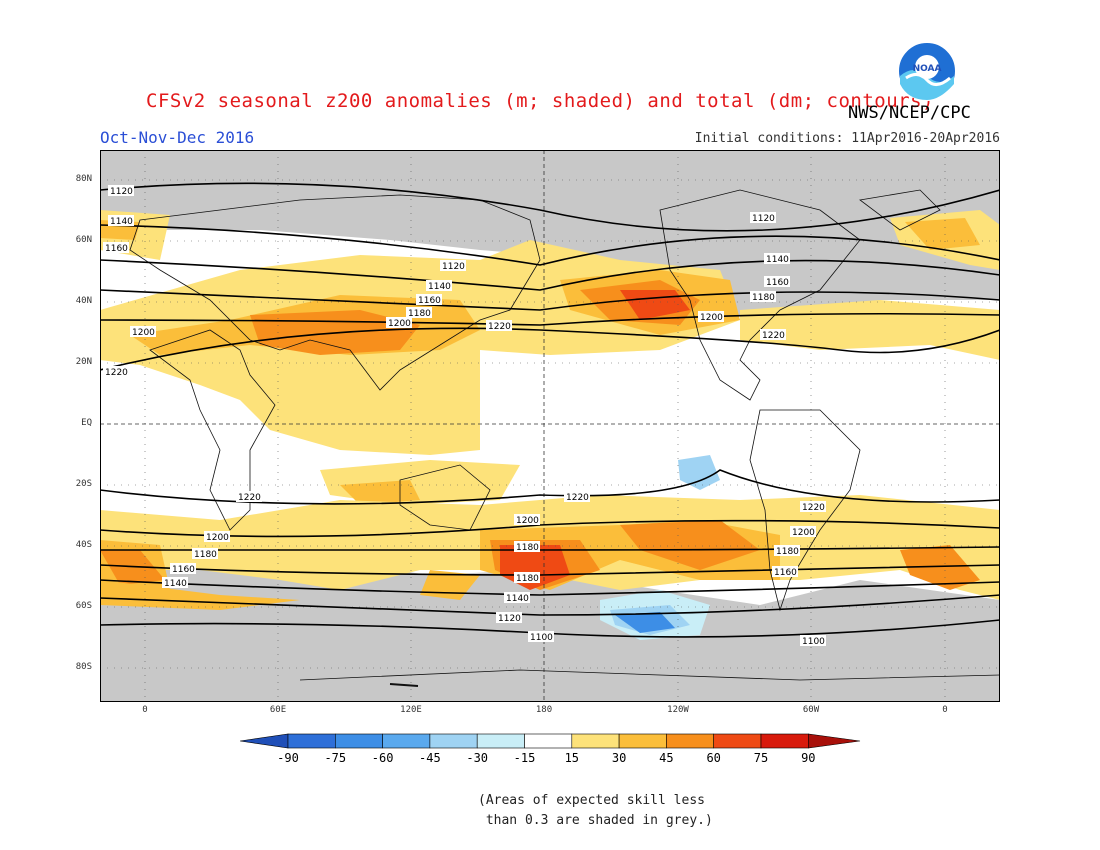 Image resolution: width=1100 pixels, height=850 pixels. Describe the element at coordinates (550, 300) in the screenshot. I see `contour-1180-north` at that location.